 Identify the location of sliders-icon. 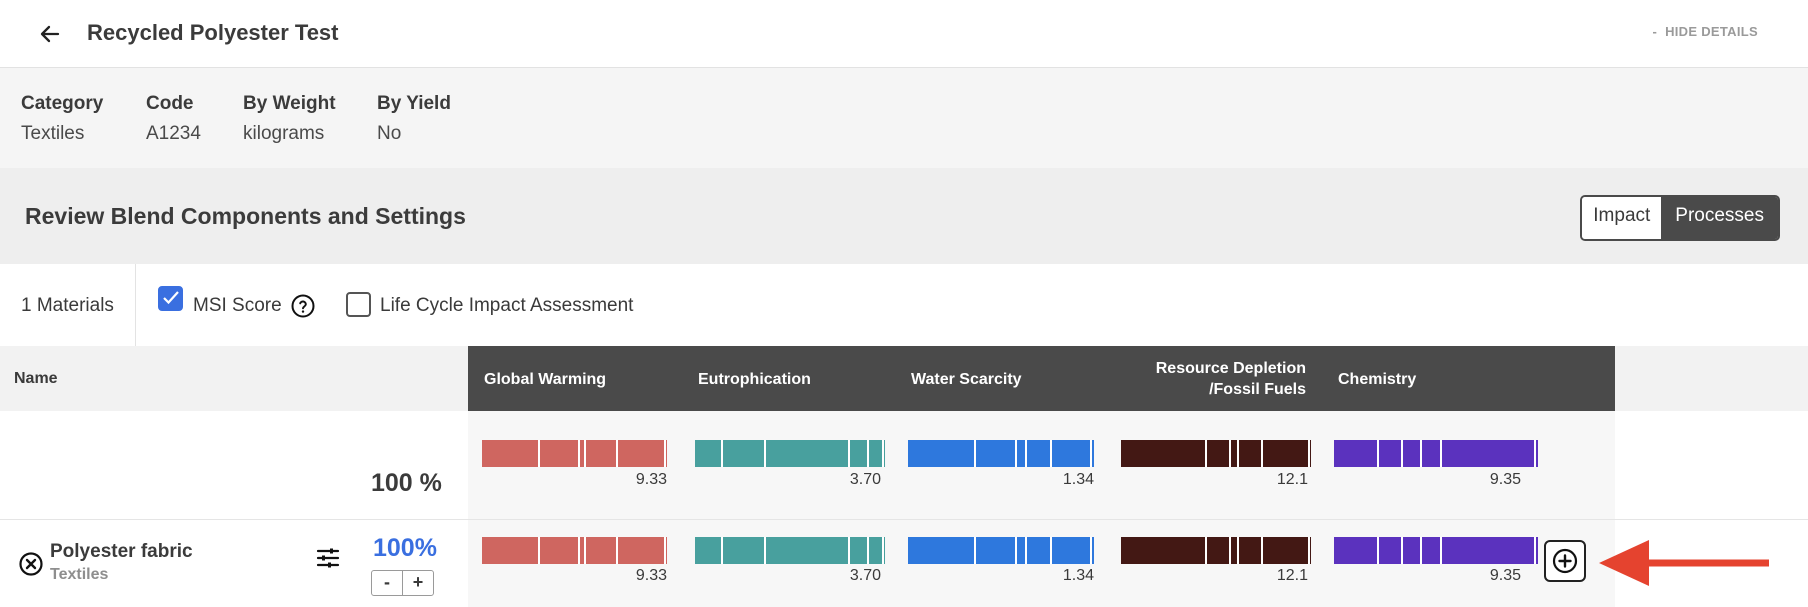
(328, 558).